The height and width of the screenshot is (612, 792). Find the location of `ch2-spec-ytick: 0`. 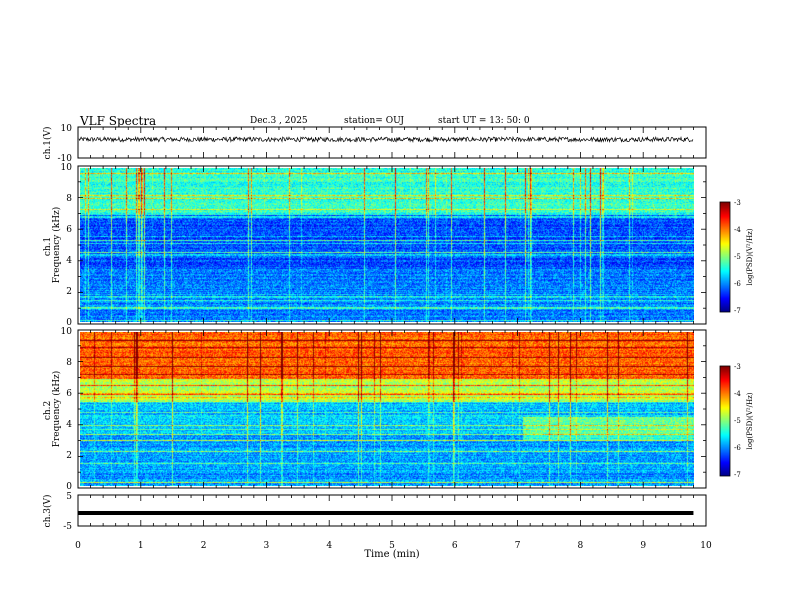

ch2-spec-ytick: 0 is located at coordinates (69, 487).